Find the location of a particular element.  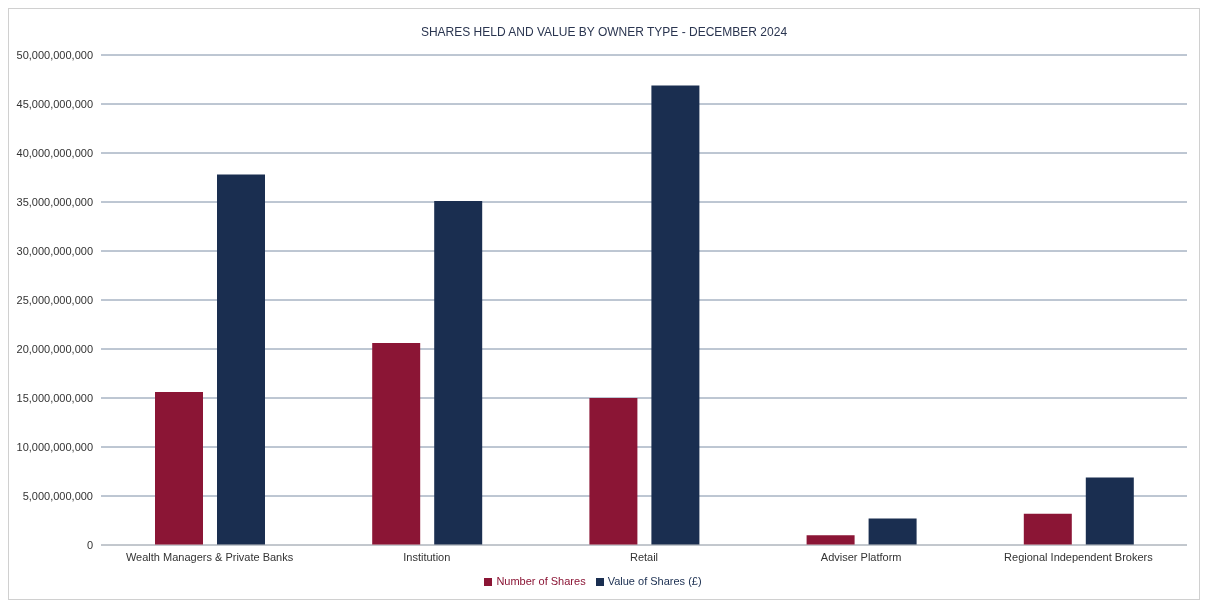

chart-title: SHARES HELD AND VALUE BY OWNER TYPE - DECEMBER 2024 is located at coordinates (604, 32).